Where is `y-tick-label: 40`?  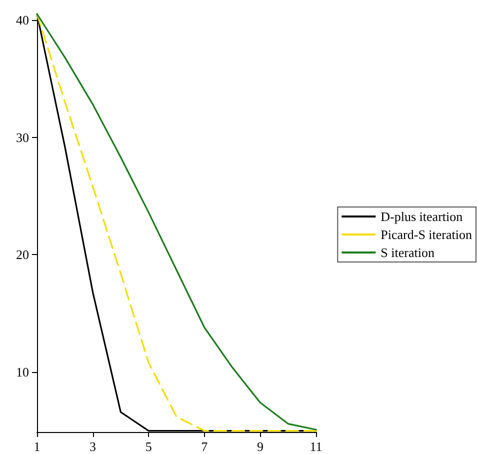
y-tick-label: 40 is located at coordinates (22, 20).